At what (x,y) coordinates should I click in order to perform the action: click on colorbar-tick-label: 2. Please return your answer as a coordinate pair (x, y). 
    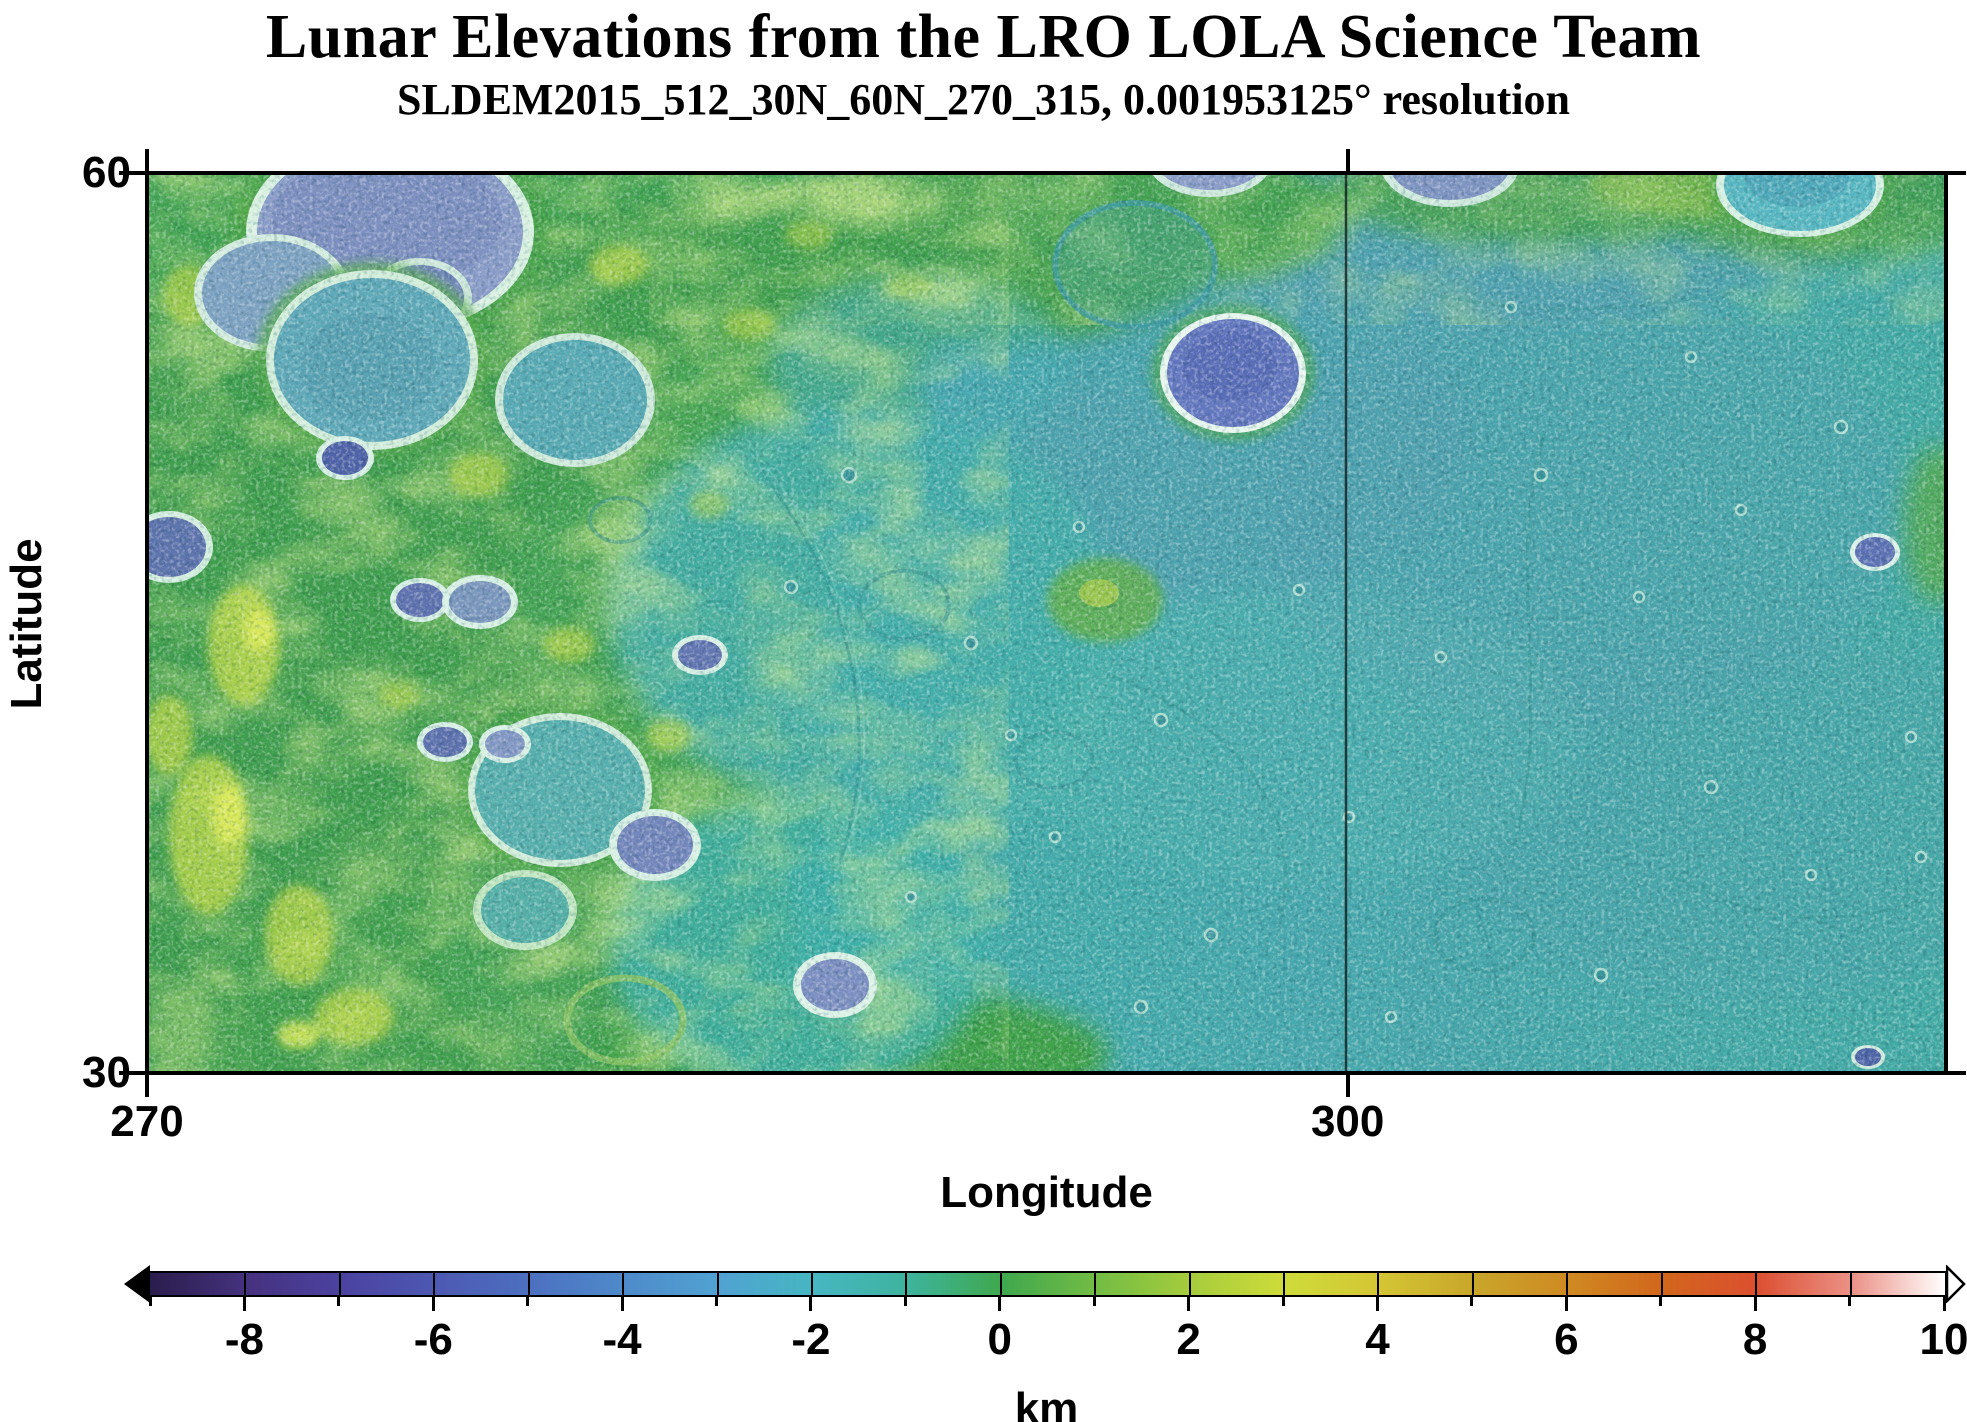
    Looking at the image, I should click on (1188, 1339).